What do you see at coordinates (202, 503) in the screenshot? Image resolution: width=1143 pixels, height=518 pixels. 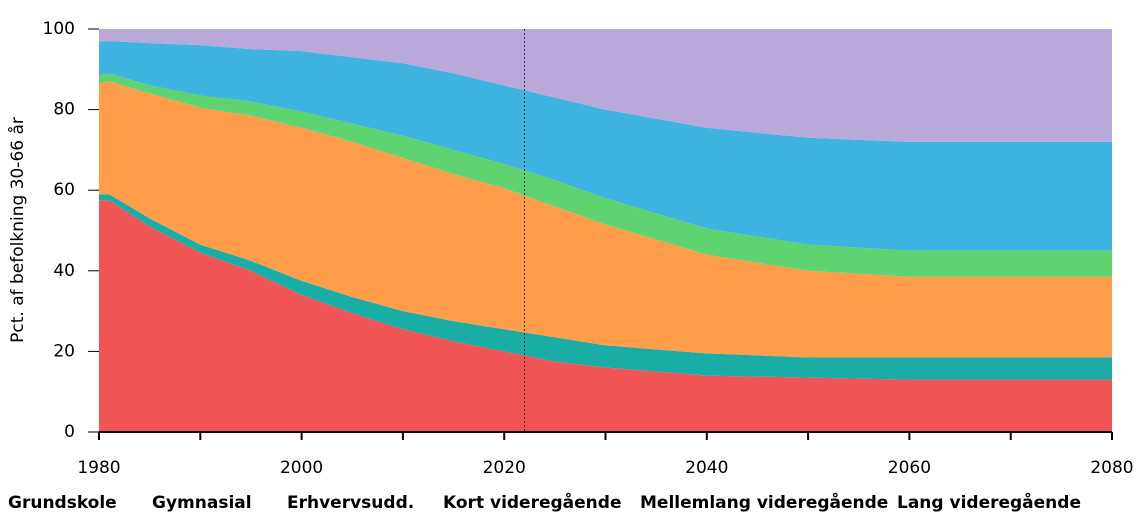 I see `legend-entry: Gymnasial` at bounding box center [202, 503].